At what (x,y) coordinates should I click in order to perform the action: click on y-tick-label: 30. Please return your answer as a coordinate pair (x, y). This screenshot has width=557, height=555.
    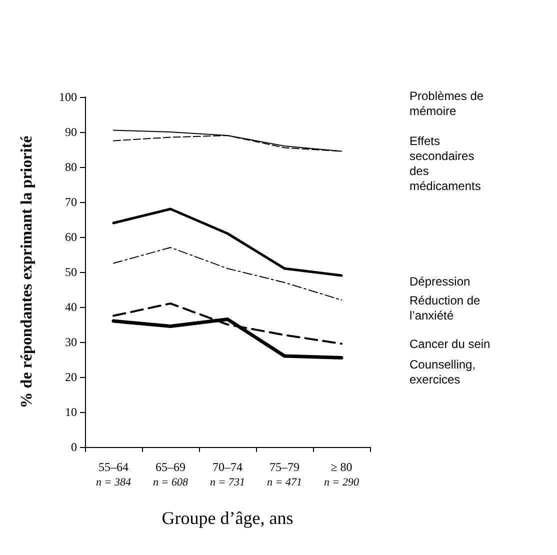
    Looking at the image, I should click on (71, 342).